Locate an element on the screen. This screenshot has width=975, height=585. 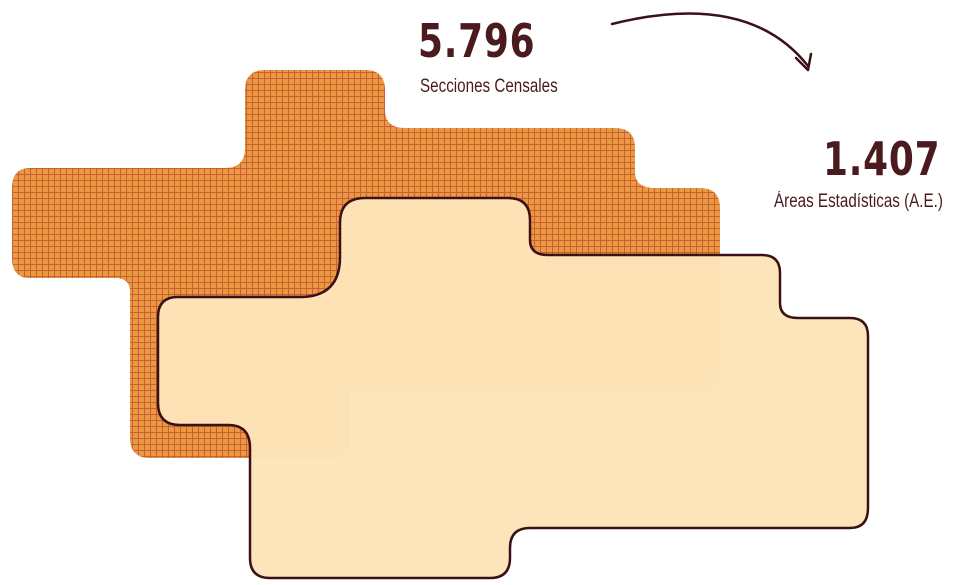
areas-label: Áreas Estadísticas (A.E.) is located at coordinates (858, 201).